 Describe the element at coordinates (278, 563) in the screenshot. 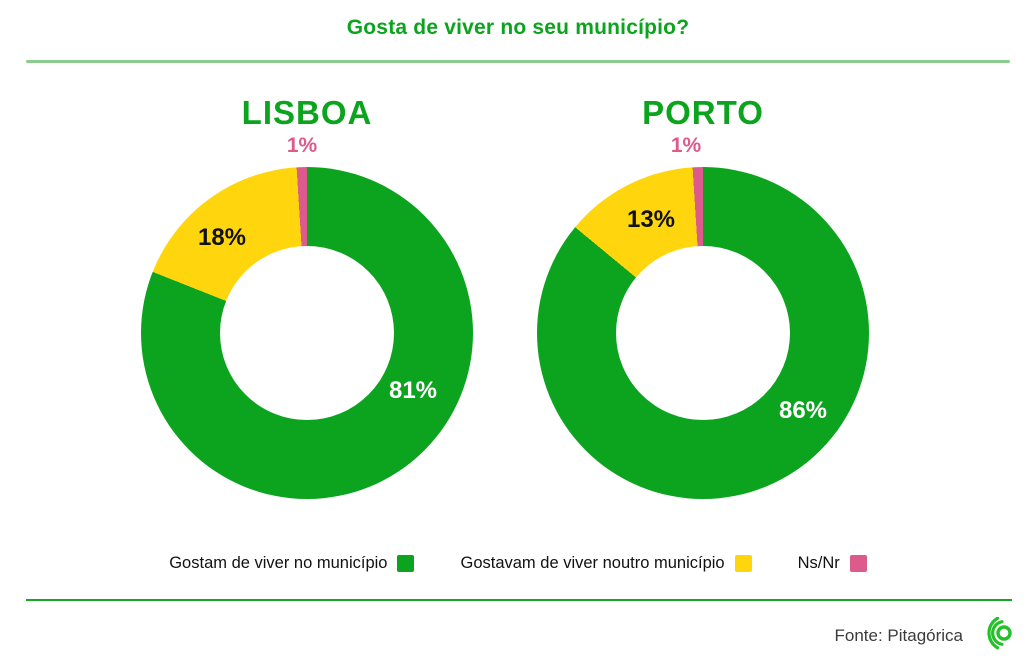

I see `legend-label: Gostam de viver no município` at that location.